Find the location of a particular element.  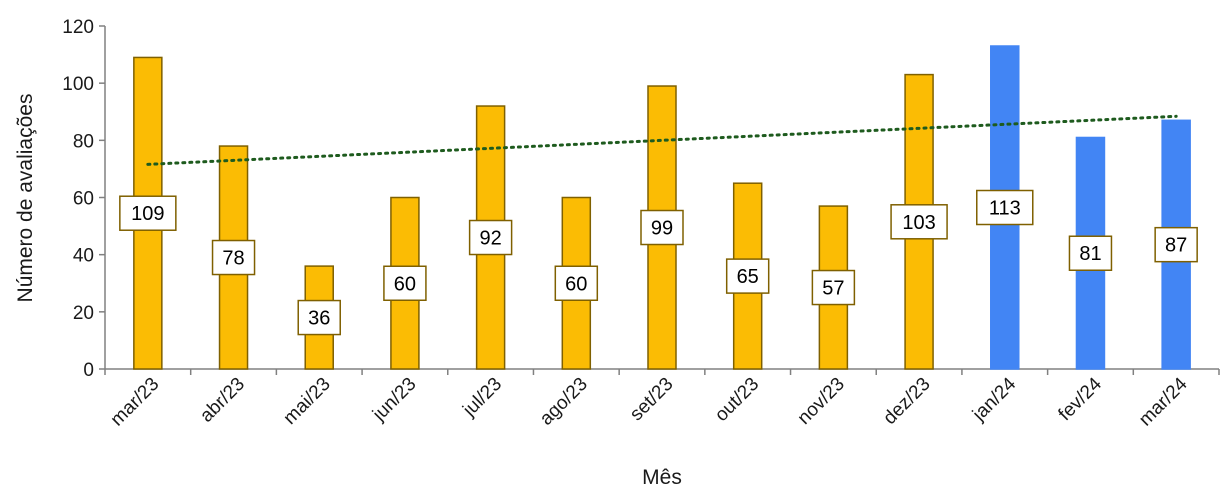

data-label-text: 99 is located at coordinates (662, 229).